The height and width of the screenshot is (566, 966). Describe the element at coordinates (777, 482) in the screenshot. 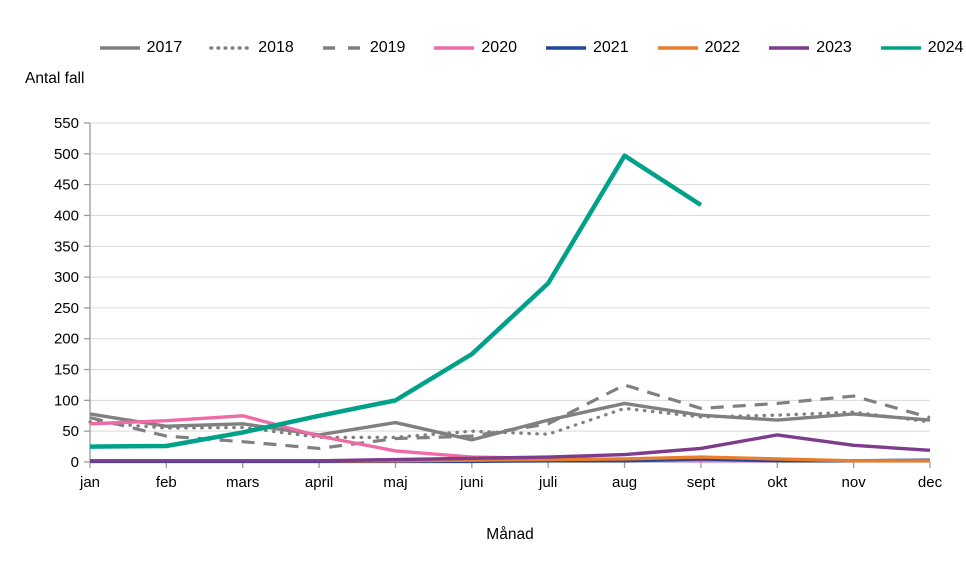

I see `x-tick-label: okt` at that location.